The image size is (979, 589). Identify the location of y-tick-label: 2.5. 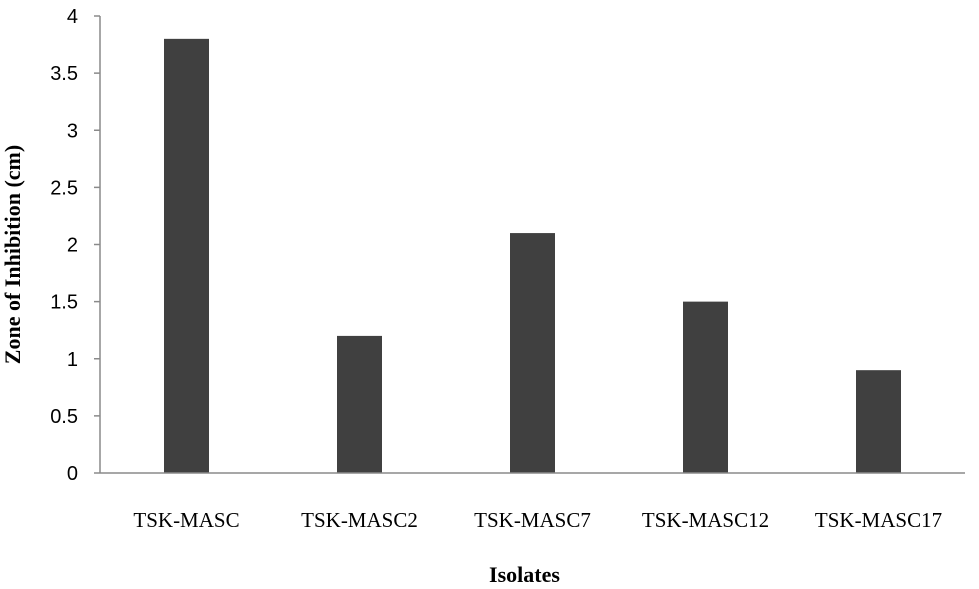
(64, 188).